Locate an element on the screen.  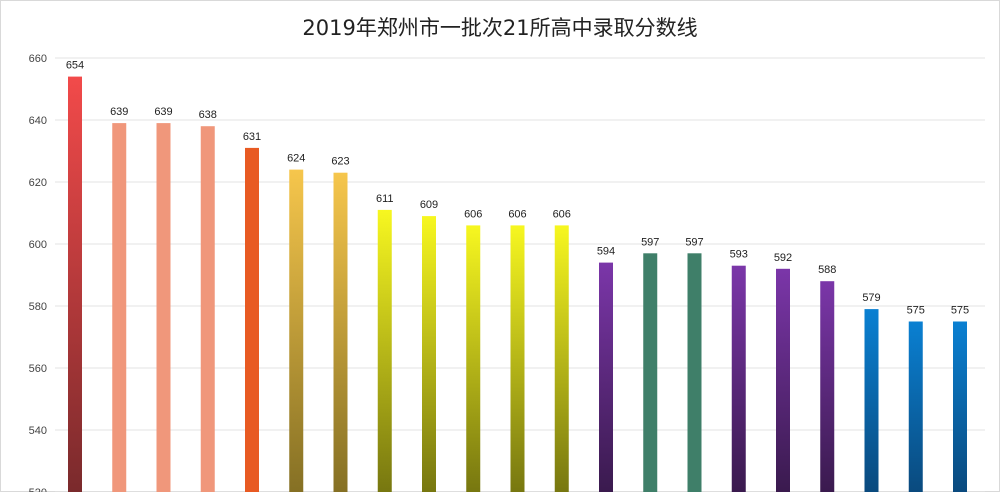
data-label: 594 is located at coordinates (606, 252).